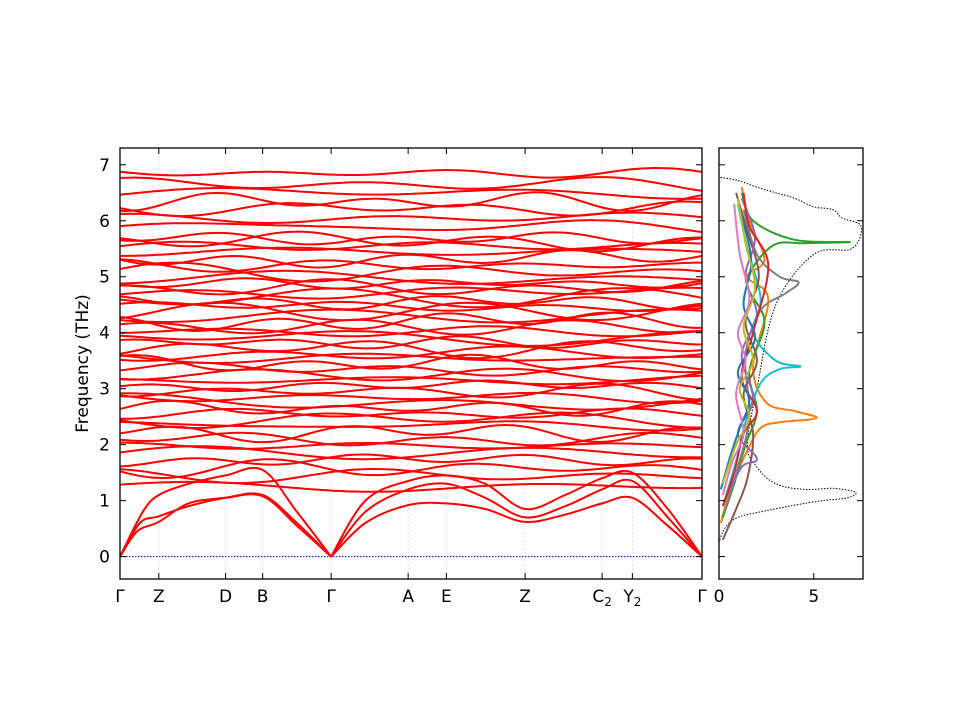  What do you see at coordinates (719, 597) in the screenshot?
I see `dos-x-tick-label: 0` at bounding box center [719, 597].